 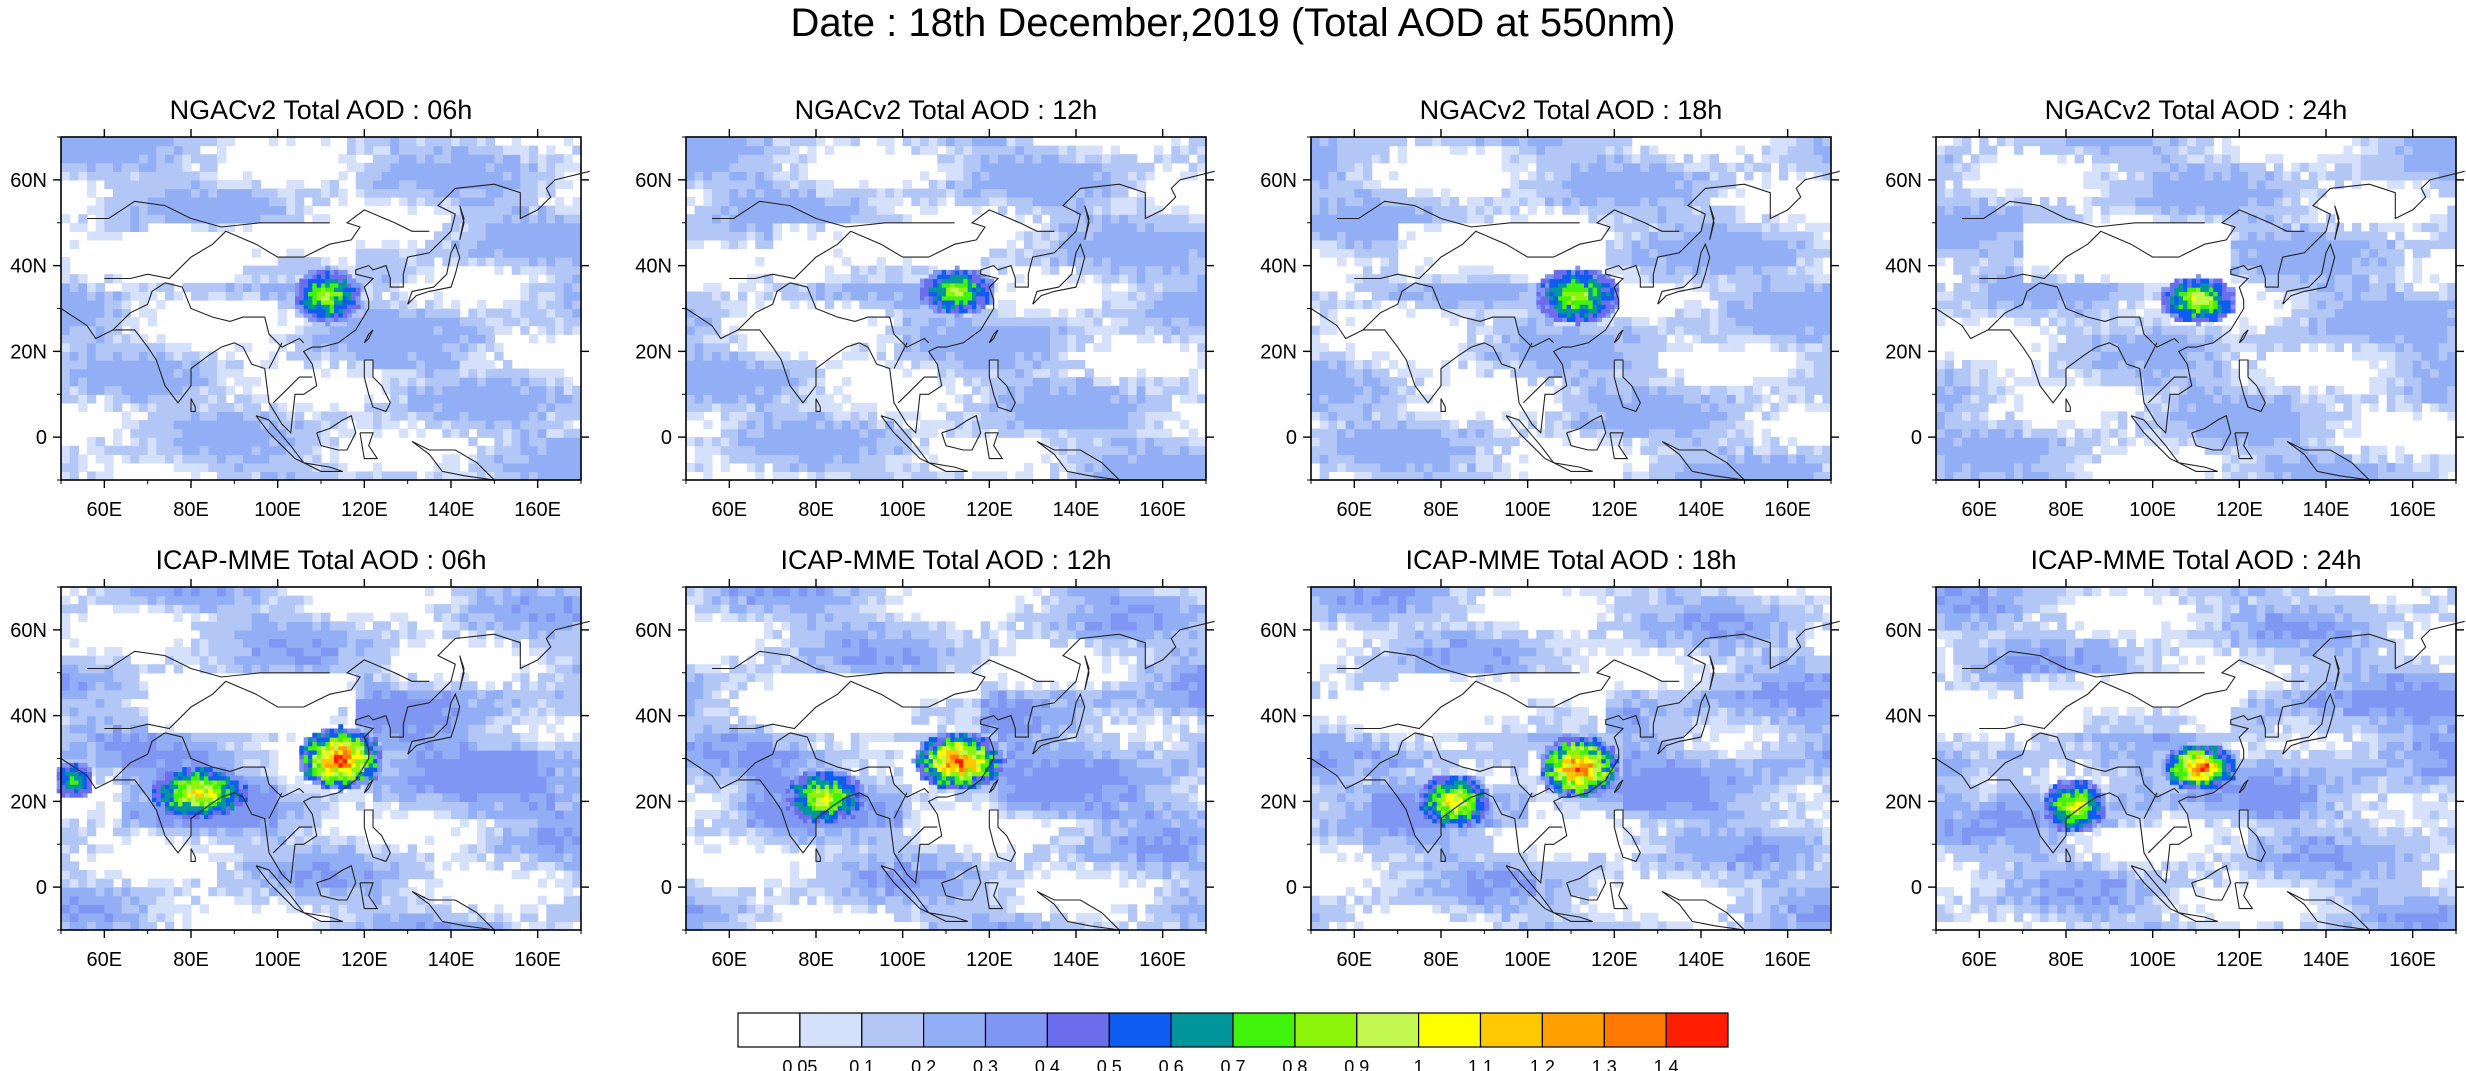 What do you see at coordinates (28, 352) in the screenshot?
I see `y-tick-label: 20N` at bounding box center [28, 352].